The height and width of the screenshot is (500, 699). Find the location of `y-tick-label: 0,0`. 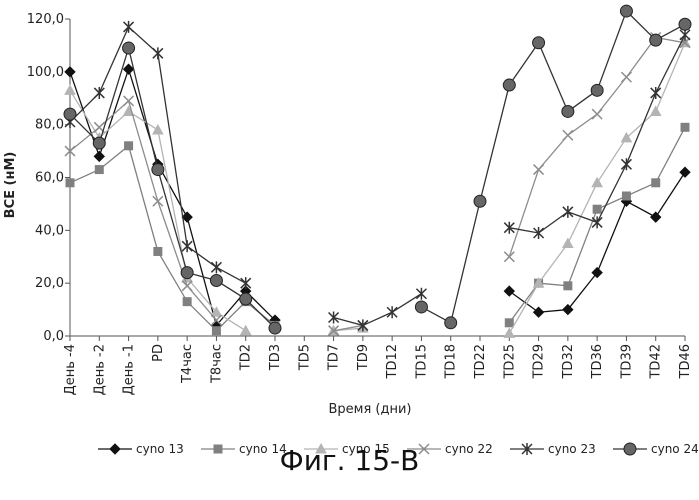

y-tick-label: 0,0 is located at coordinates (53, 336).